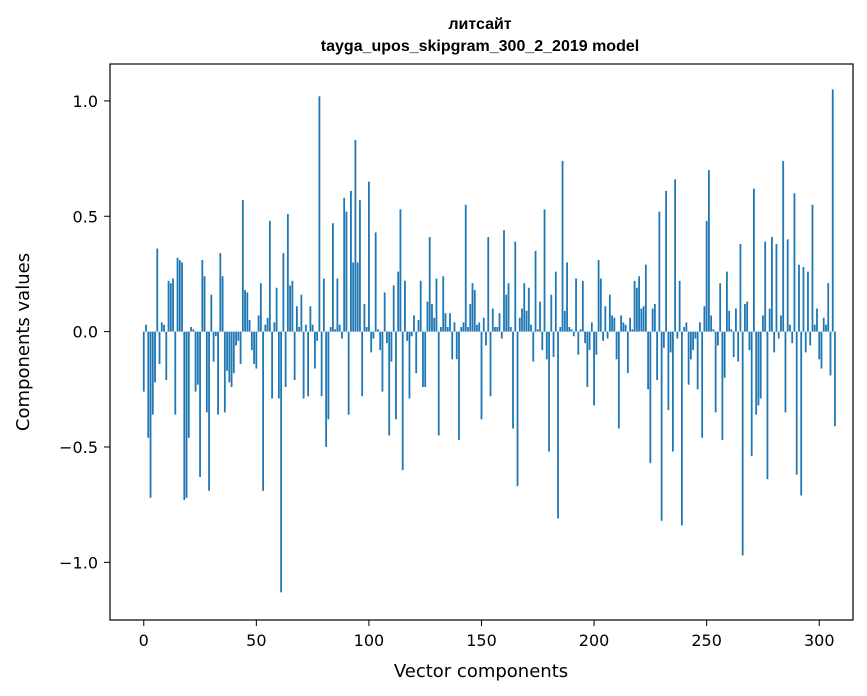 The image size is (867, 696). What do you see at coordinates (479, 24) in the screenshot?
I see `chart-title-line-1: литсайт` at bounding box center [479, 24].